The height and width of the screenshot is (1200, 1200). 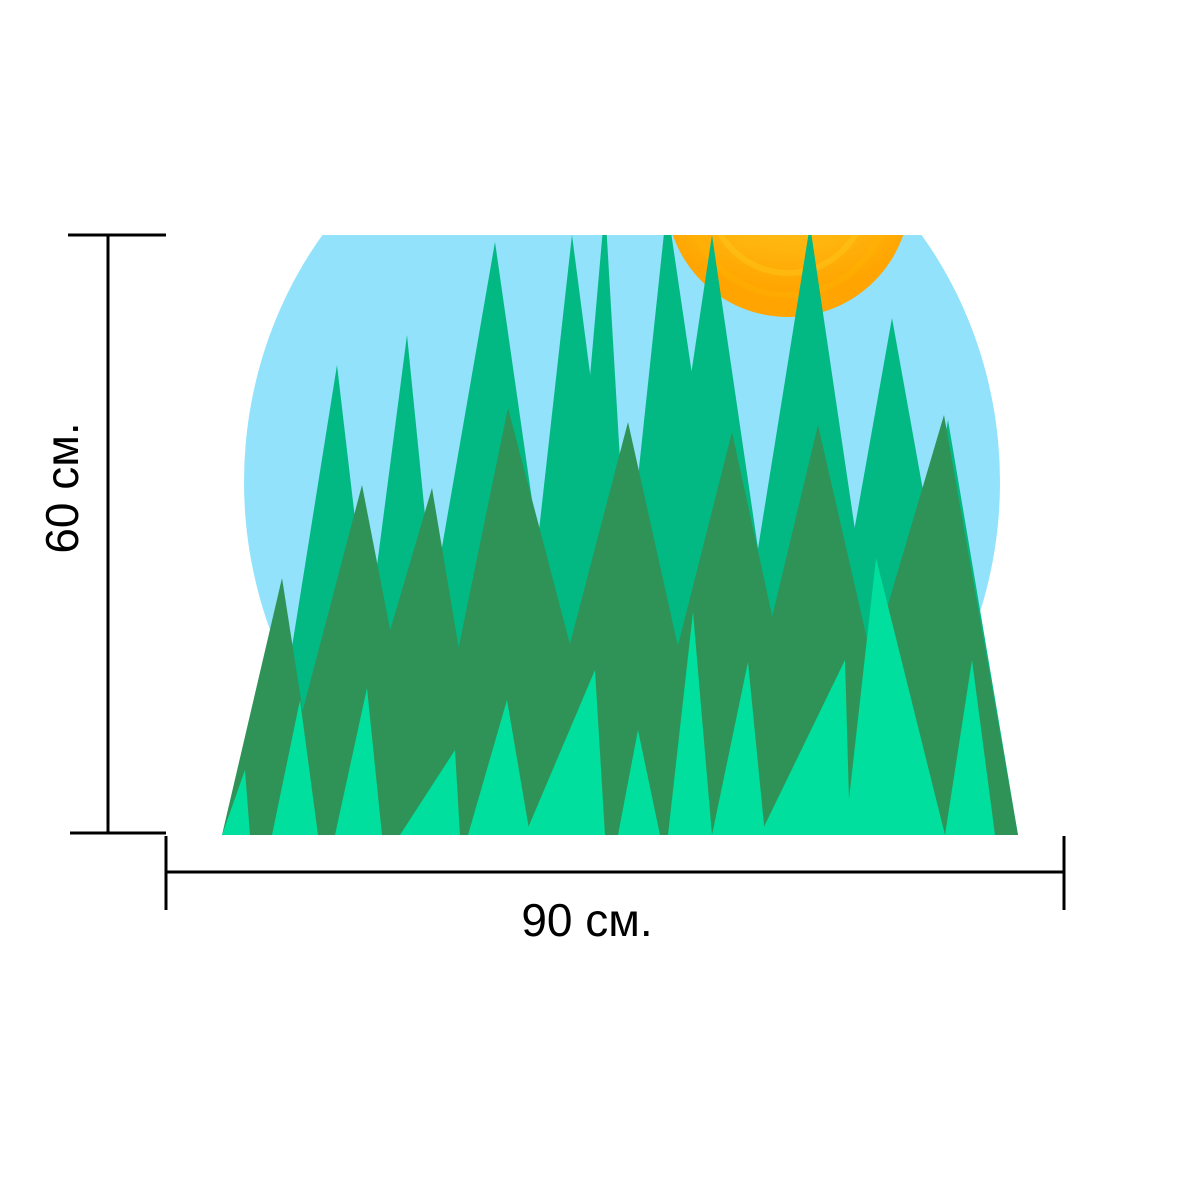 I want to click on sun-icon, so click(x=788, y=276).